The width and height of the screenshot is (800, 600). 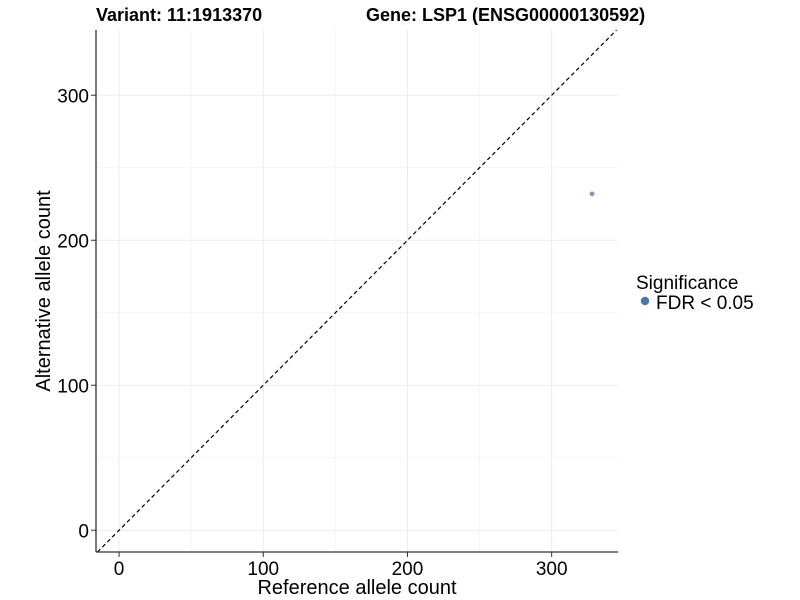 I want to click on y-tick-label: 100, so click(x=73, y=386).